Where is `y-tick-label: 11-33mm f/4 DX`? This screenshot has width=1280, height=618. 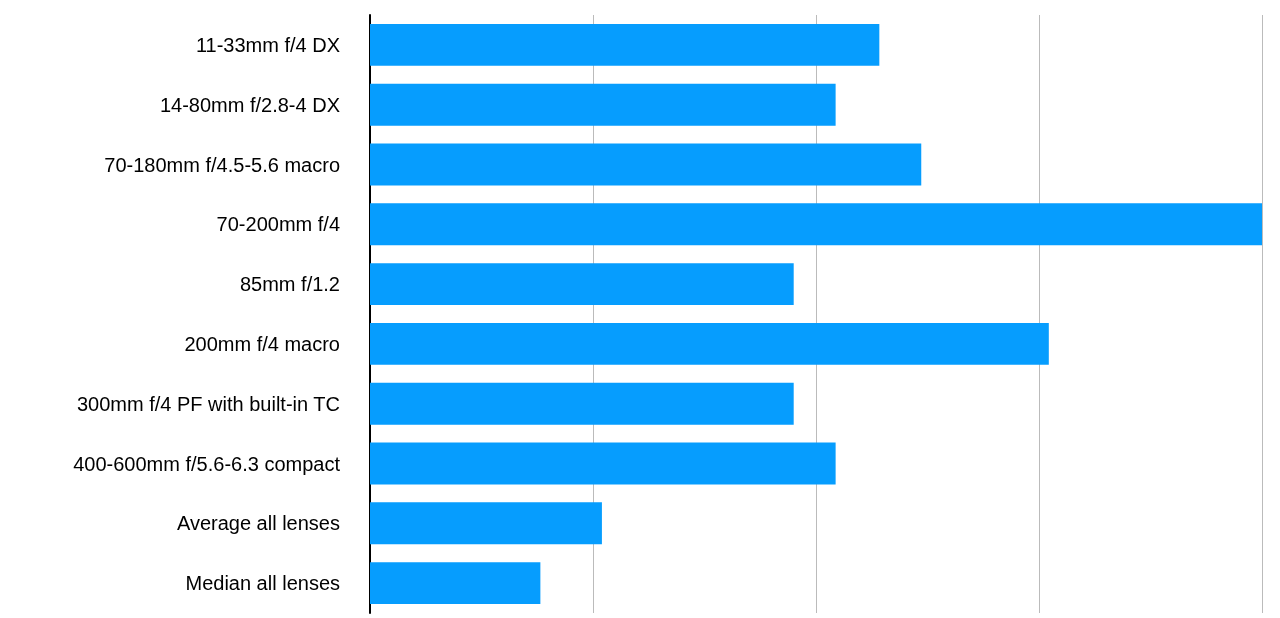 y-tick-label: 11-33mm f/4 DX is located at coordinates (267, 44).